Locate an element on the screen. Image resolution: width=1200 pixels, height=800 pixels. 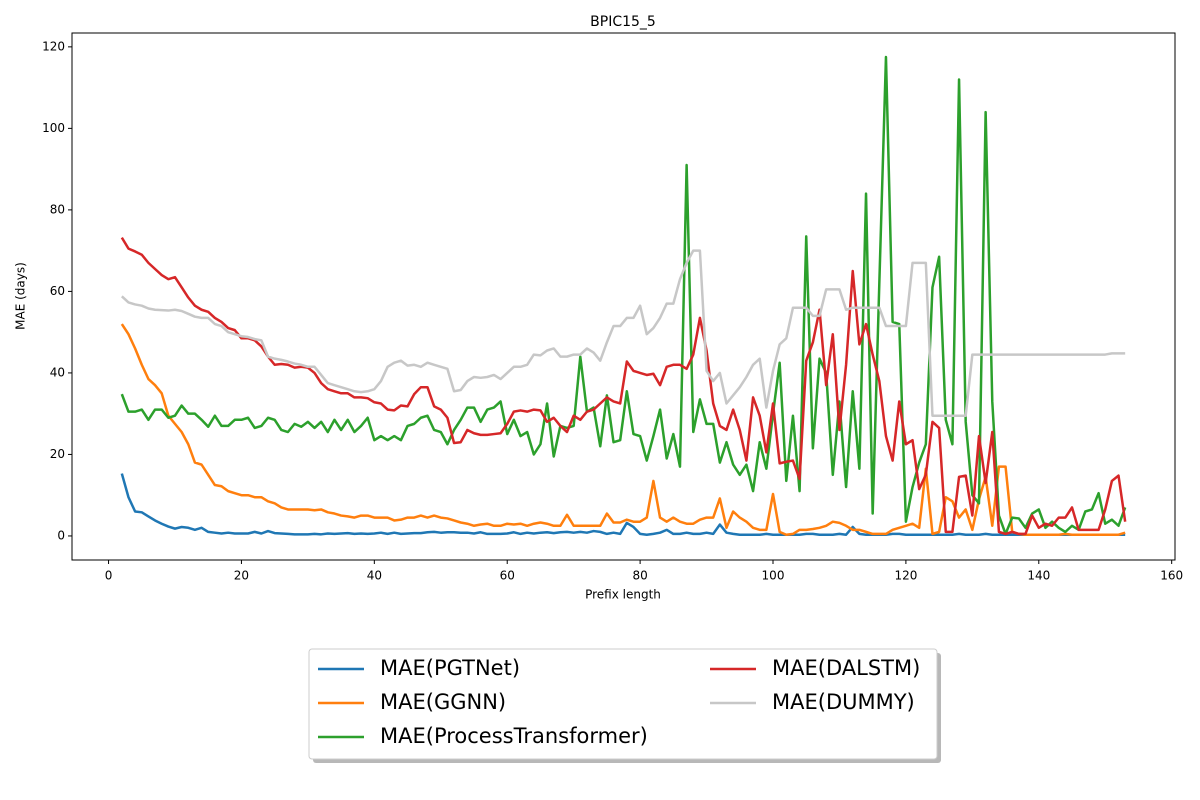
x-tick-label: 60 is located at coordinates (507, 576).